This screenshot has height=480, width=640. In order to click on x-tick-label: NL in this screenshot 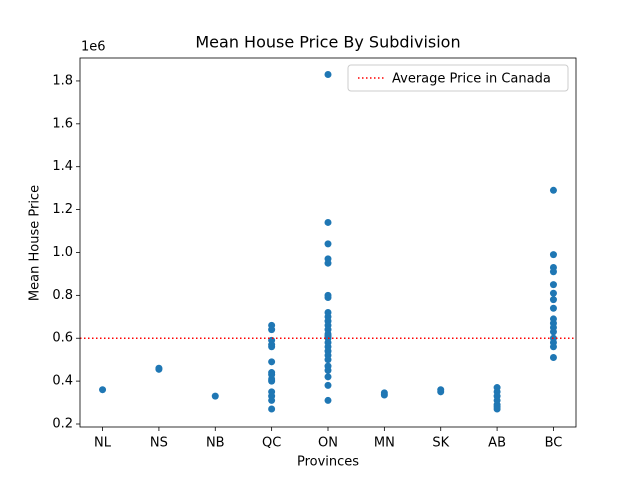, I will do `click(103, 443)`.